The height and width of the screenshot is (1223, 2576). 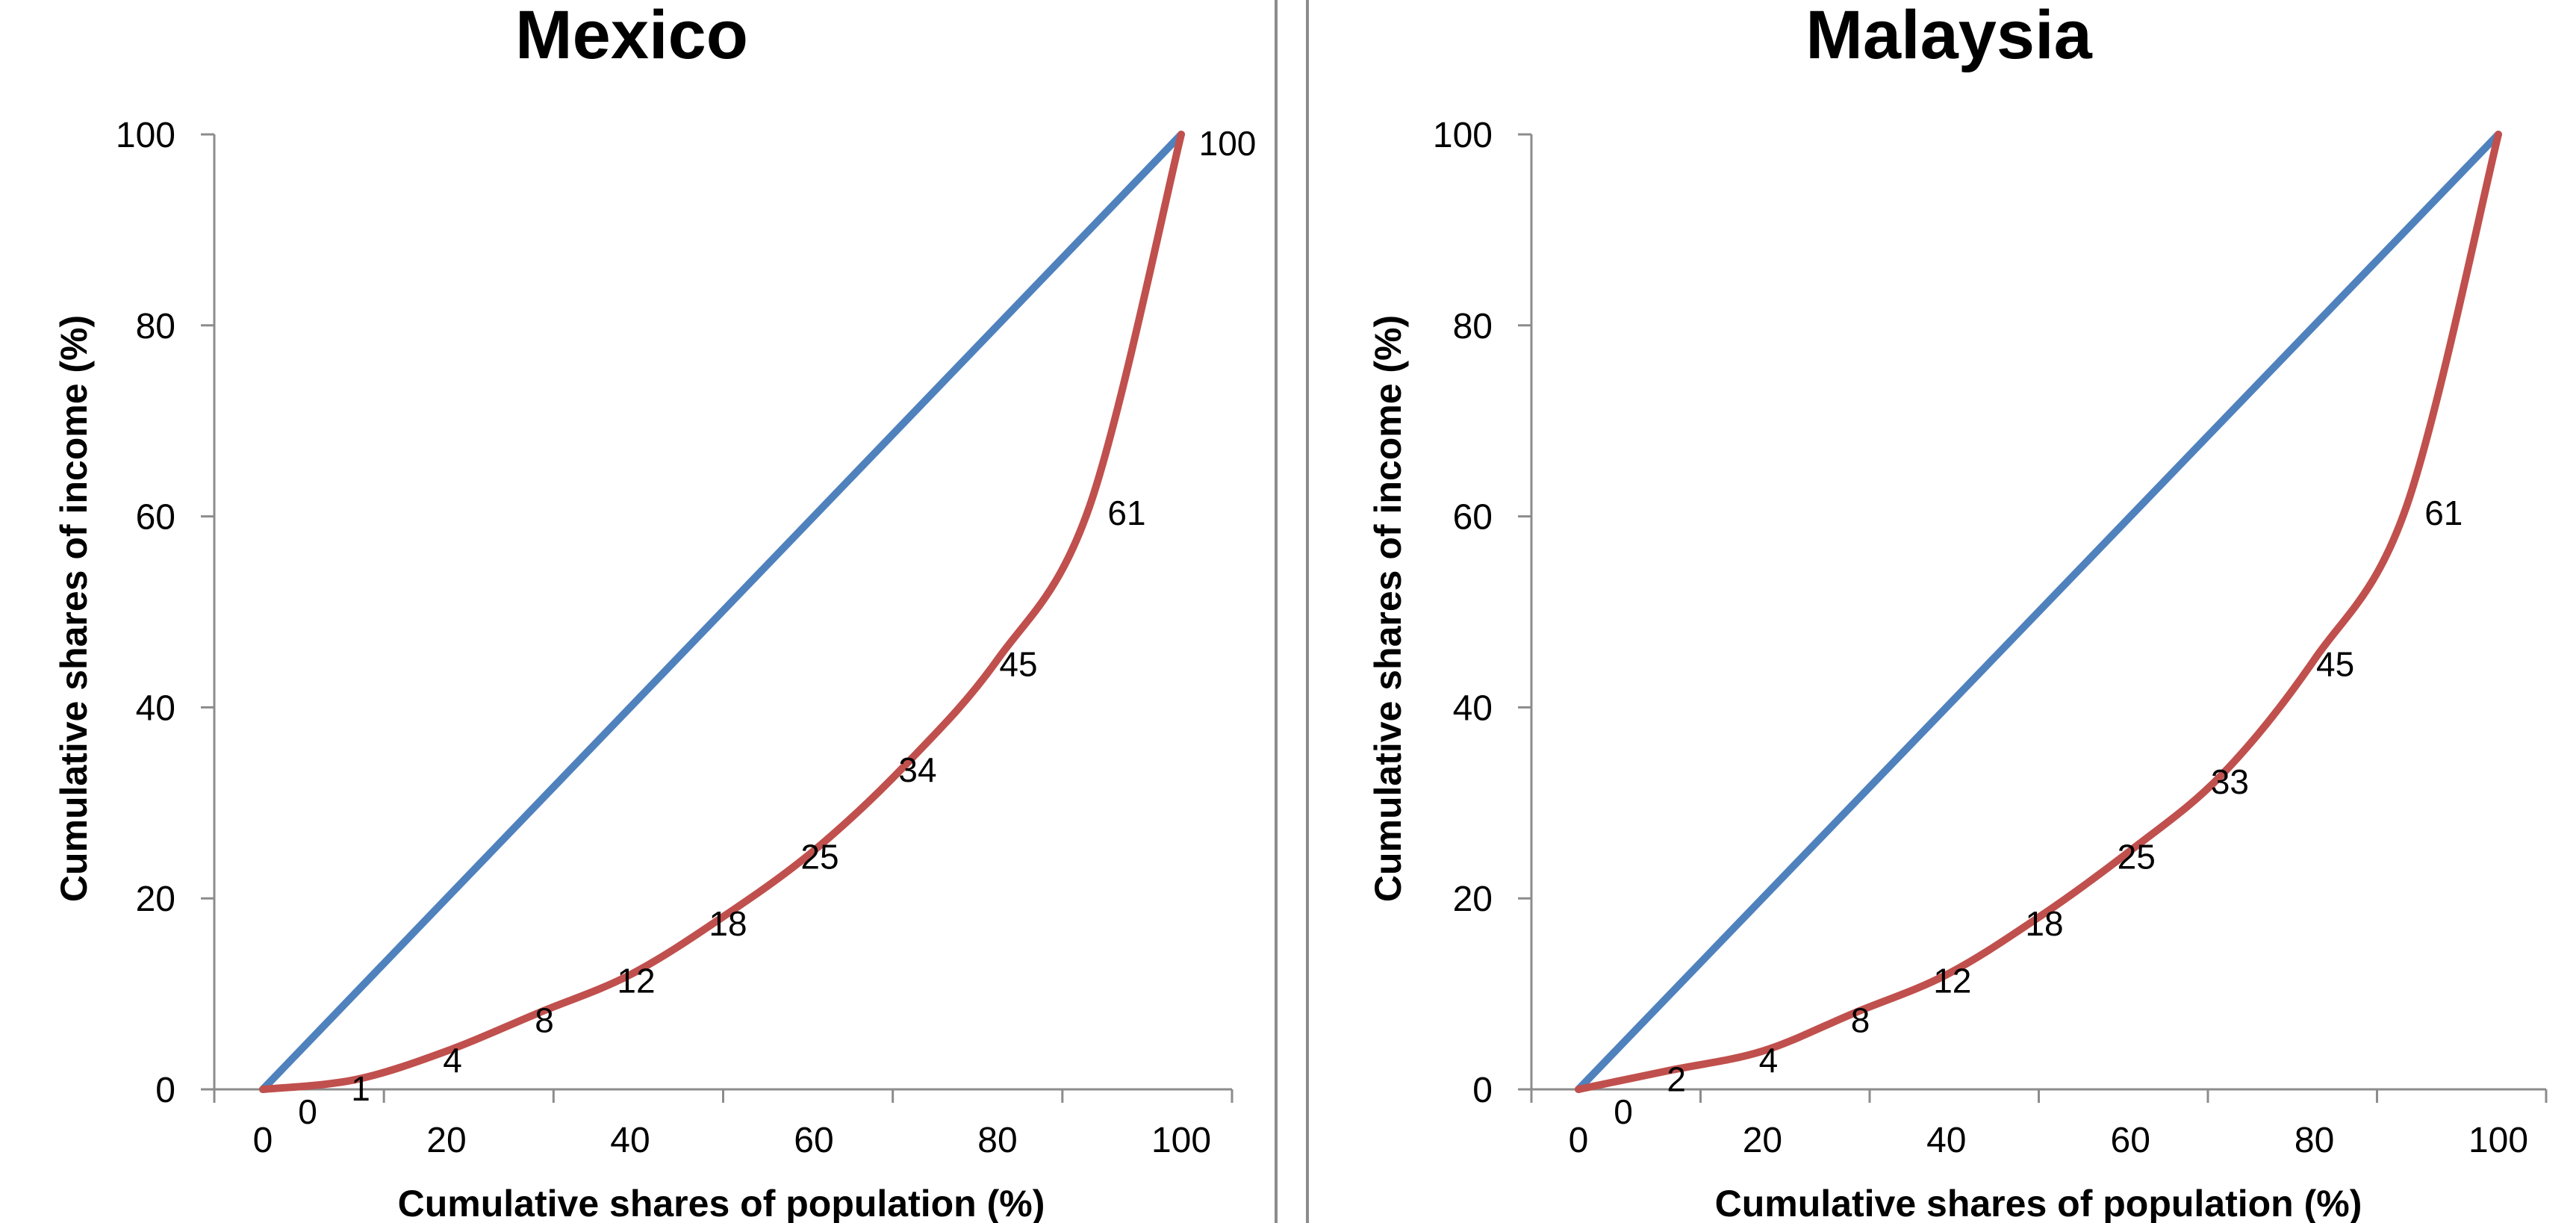 I want to click on data-label: 2, so click(x=1676, y=1078).